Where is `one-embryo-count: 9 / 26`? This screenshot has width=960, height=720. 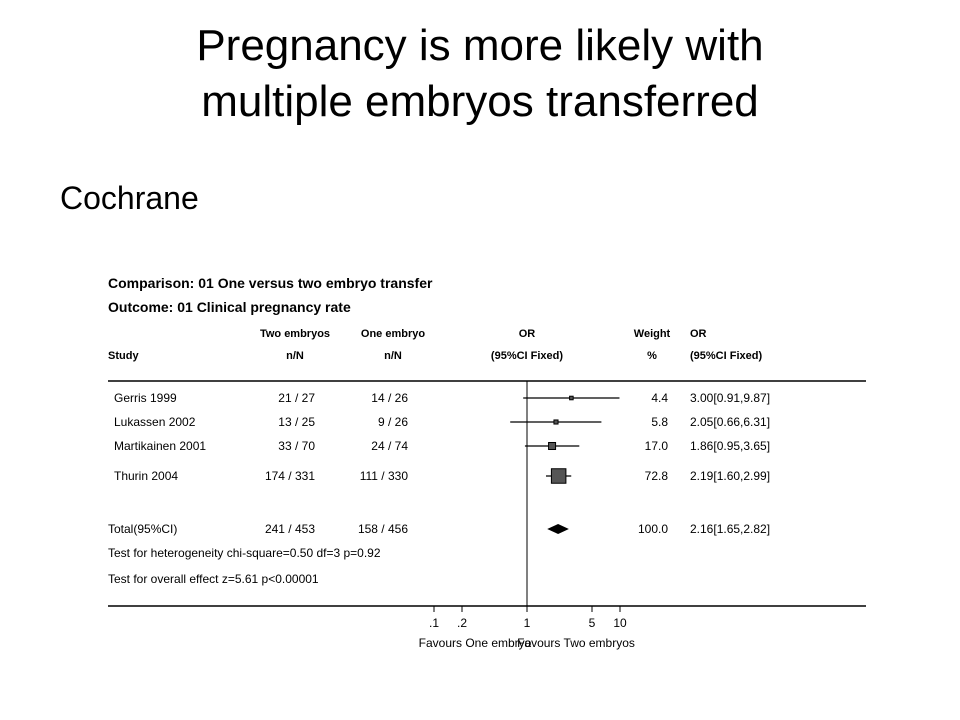 one-embryo-count: 9 / 26 is located at coordinates (393, 422).